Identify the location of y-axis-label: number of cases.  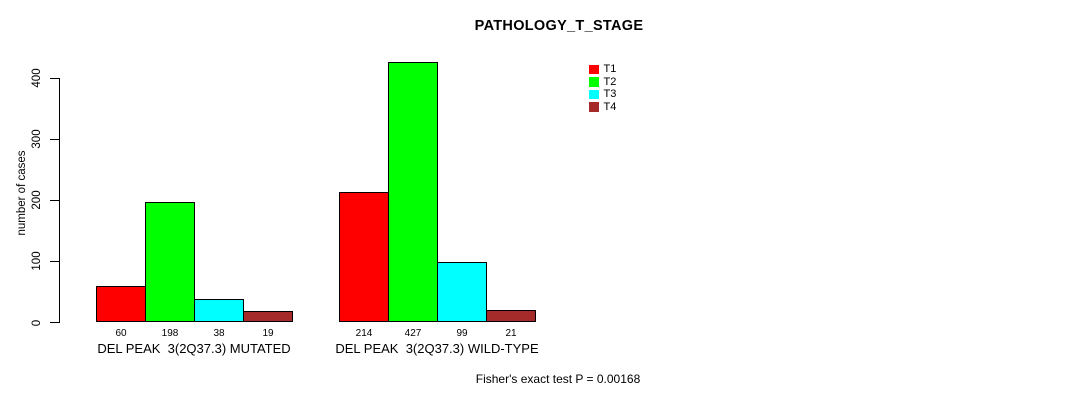
(22, 193).